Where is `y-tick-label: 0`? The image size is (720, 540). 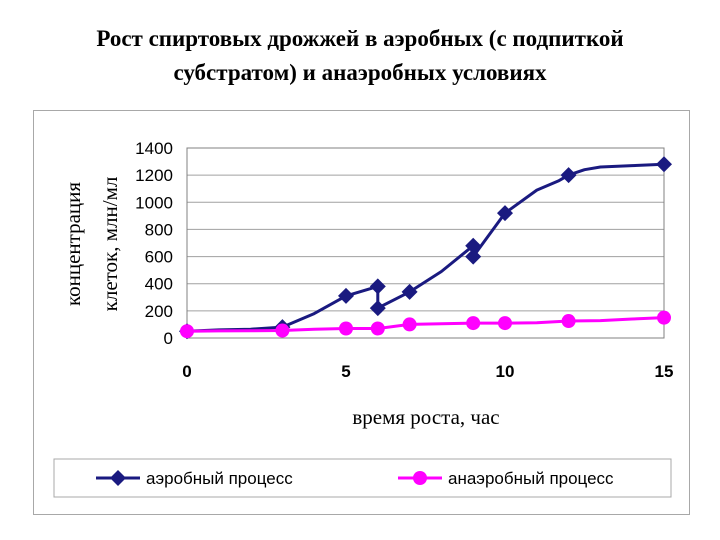
y-tick-label: 0 is located at coordinates (168, 338).